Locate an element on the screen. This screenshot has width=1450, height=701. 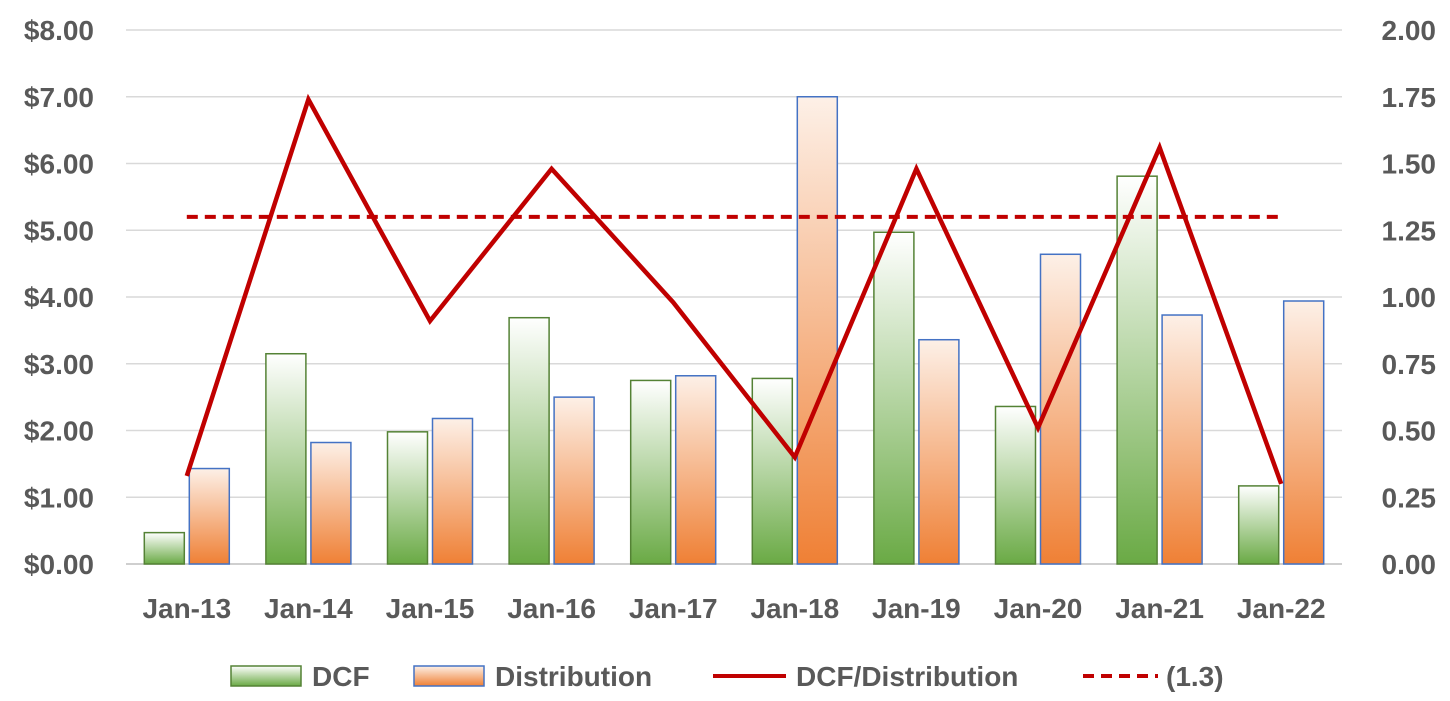
category-label: Jan-16 is located at coordinates (551, 608).